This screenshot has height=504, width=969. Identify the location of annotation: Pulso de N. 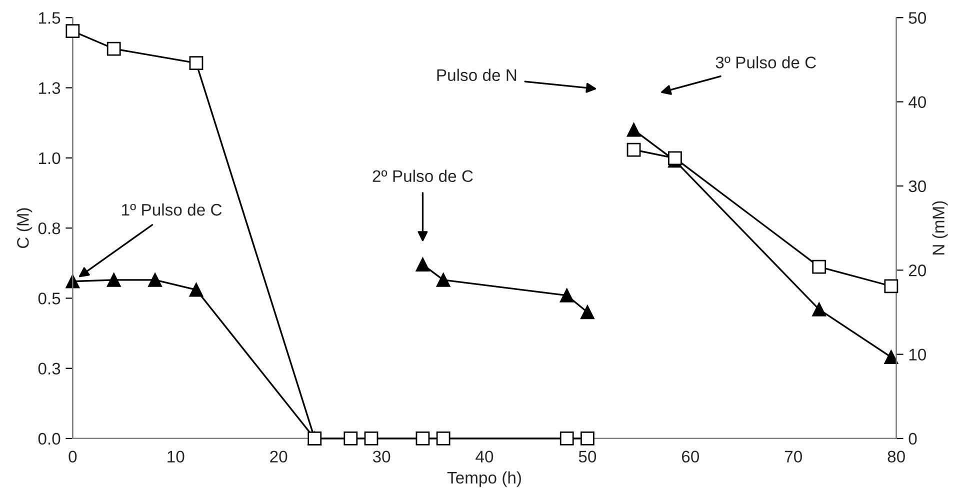
(476, 75).